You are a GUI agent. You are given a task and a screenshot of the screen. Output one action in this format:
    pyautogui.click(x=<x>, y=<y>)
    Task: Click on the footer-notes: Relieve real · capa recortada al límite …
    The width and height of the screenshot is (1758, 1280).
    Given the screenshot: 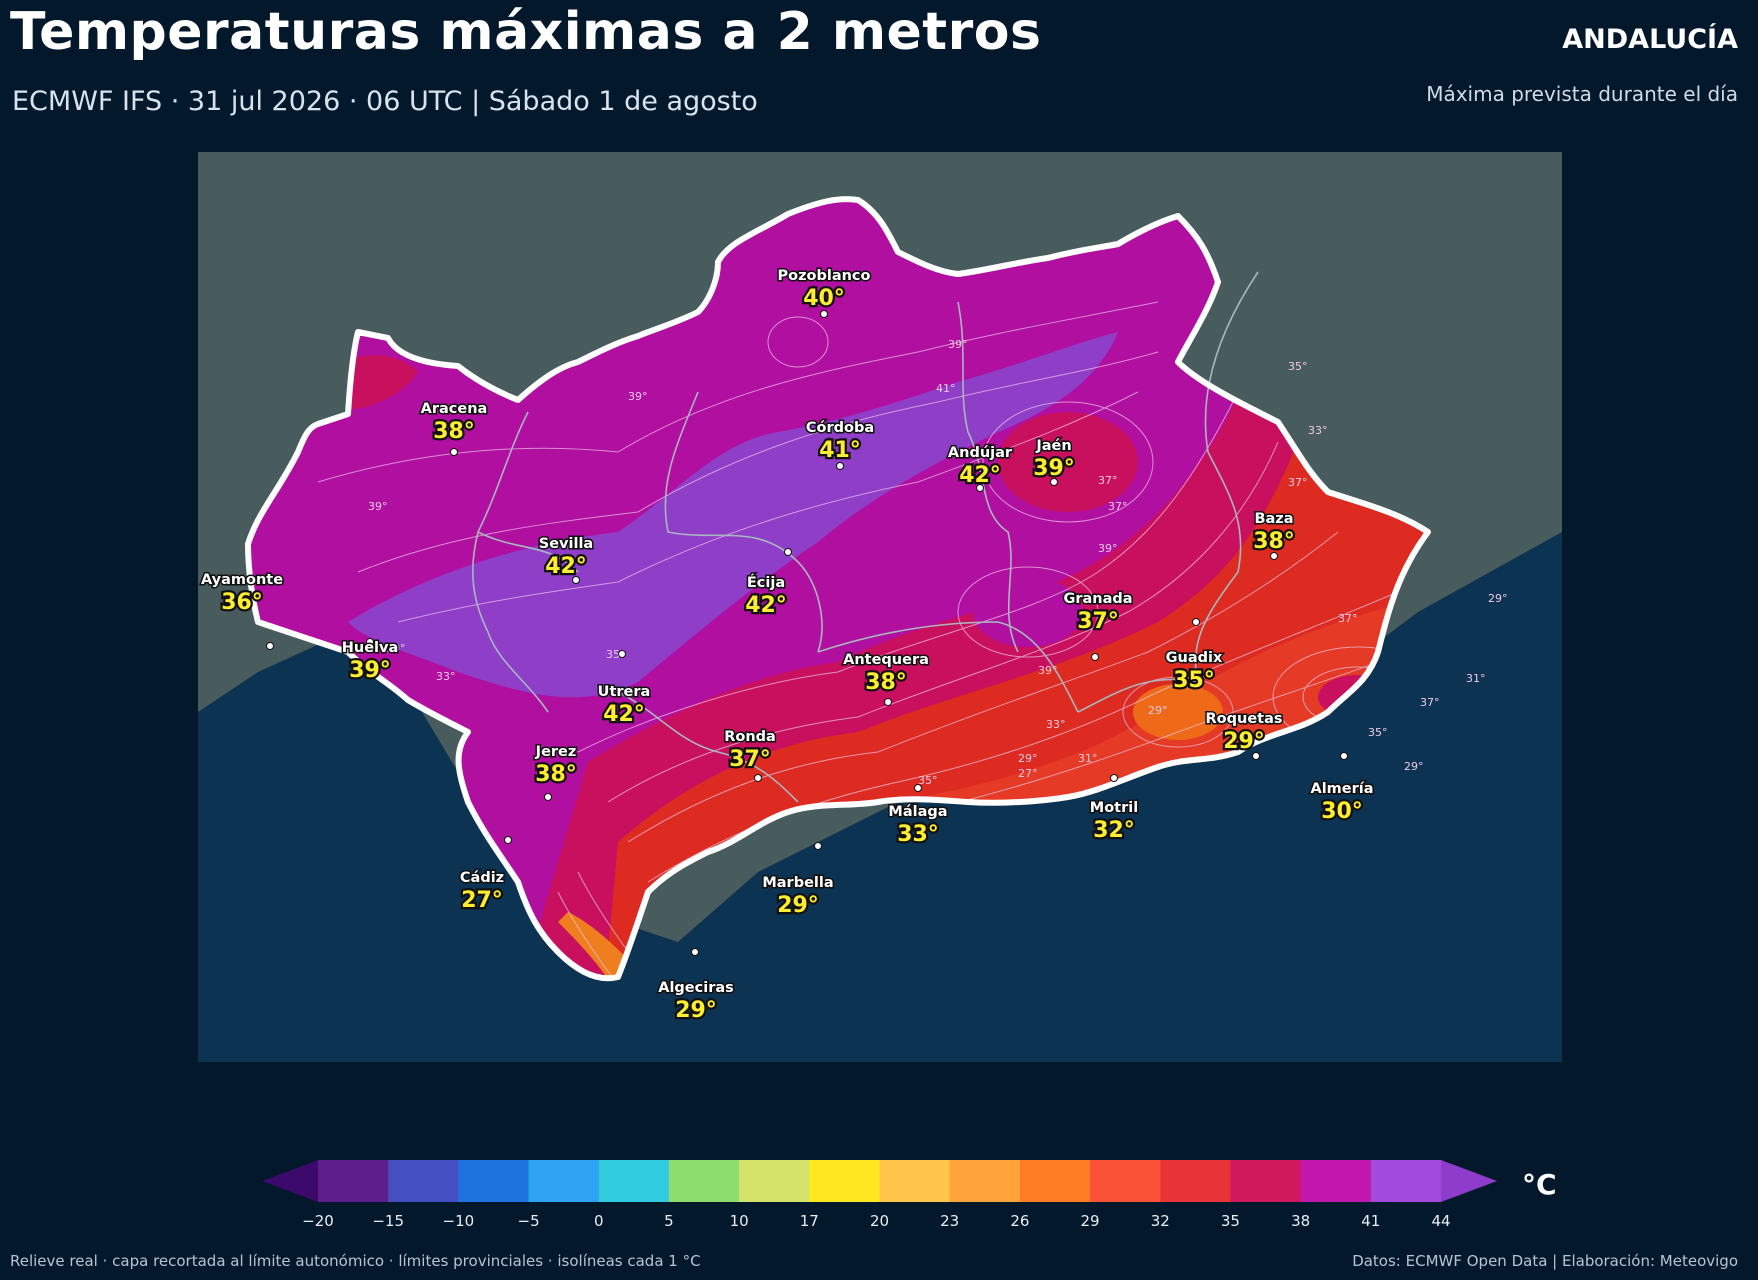 What is the action you would take?
    pyautogui.click(x=355, y=1261)
    